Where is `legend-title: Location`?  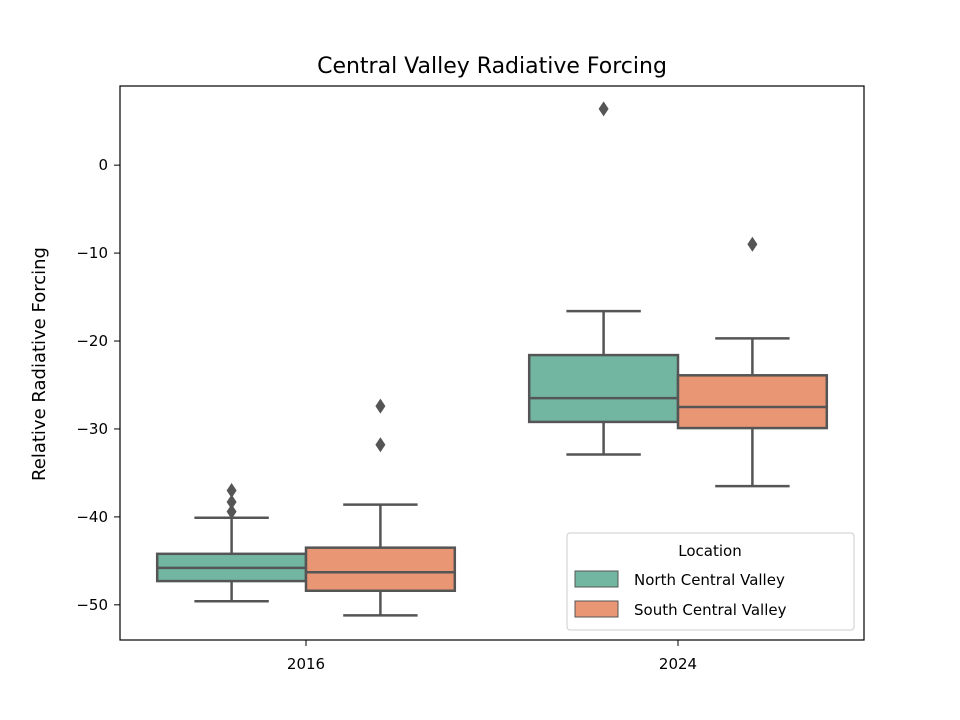 legend-title: Location is located at coordinates (709, 551).